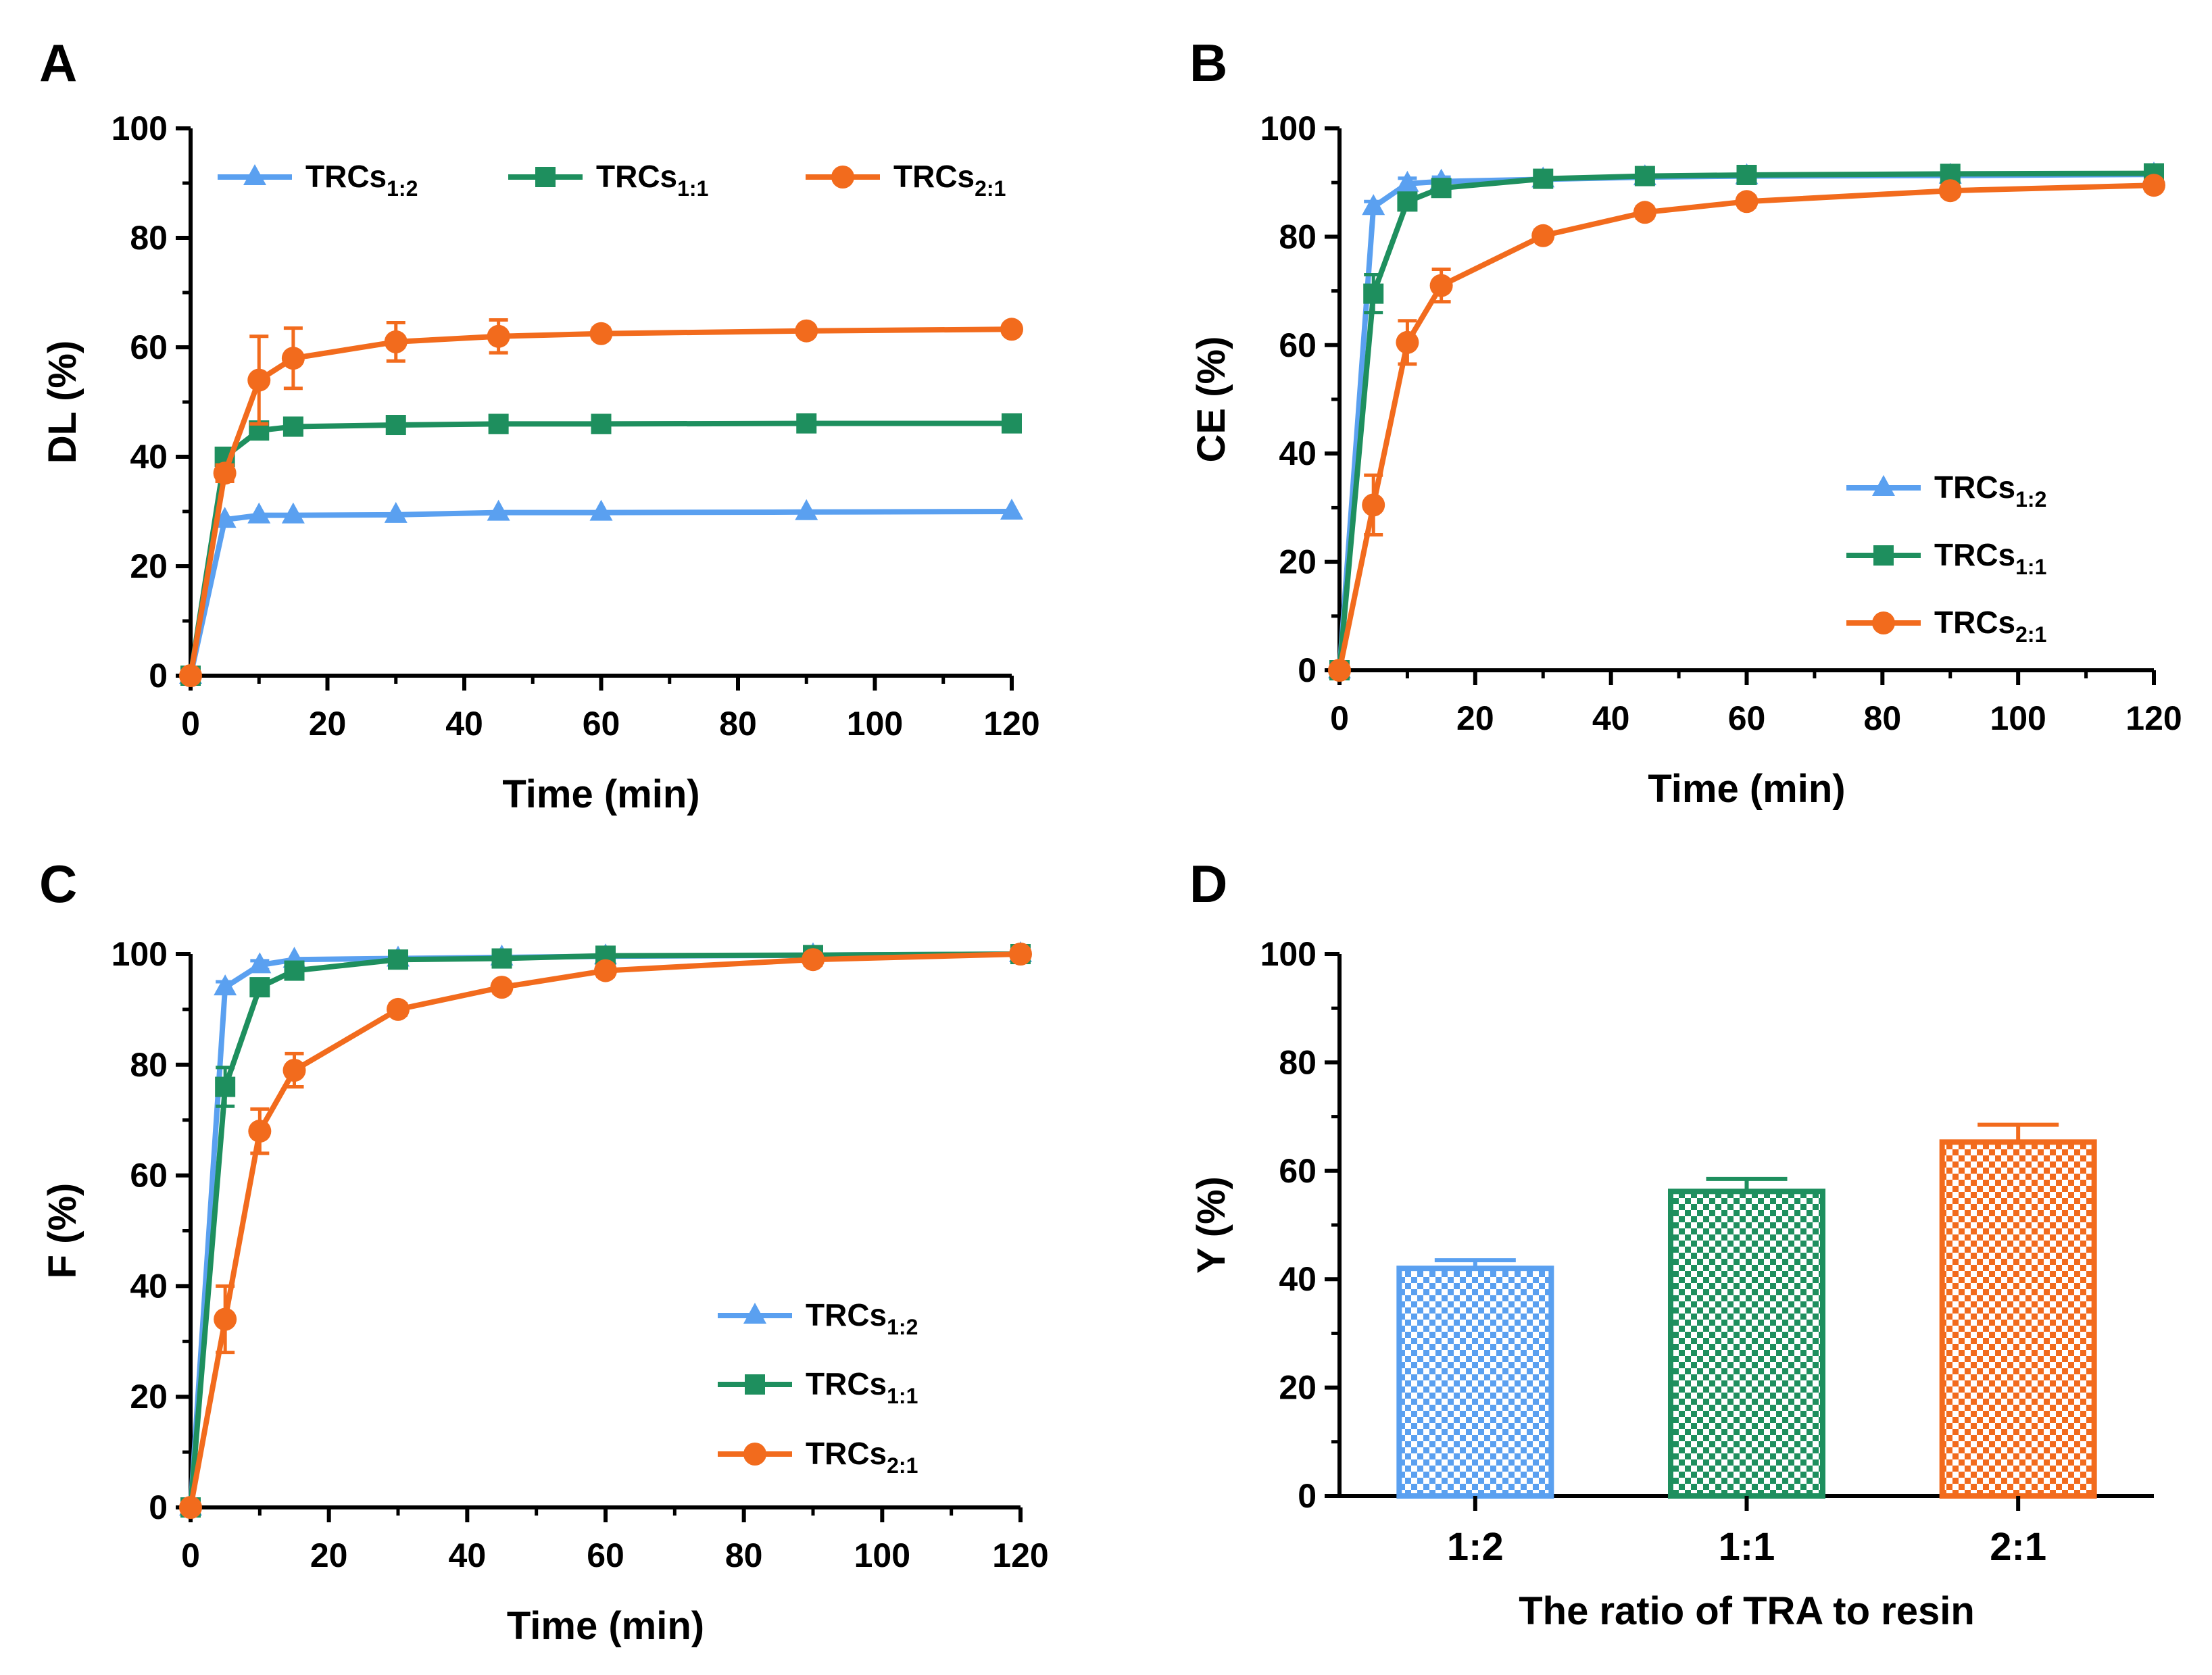  I want to click on y-axis-title: CE (%), so click(1211, 399).